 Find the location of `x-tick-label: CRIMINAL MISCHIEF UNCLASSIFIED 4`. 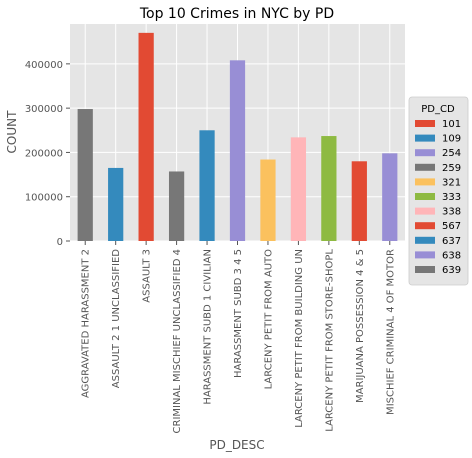

x-tick-label: CRIMINAL MISCHIEF UNCLASSIFIED 4 is located at coordinates (177, 341).